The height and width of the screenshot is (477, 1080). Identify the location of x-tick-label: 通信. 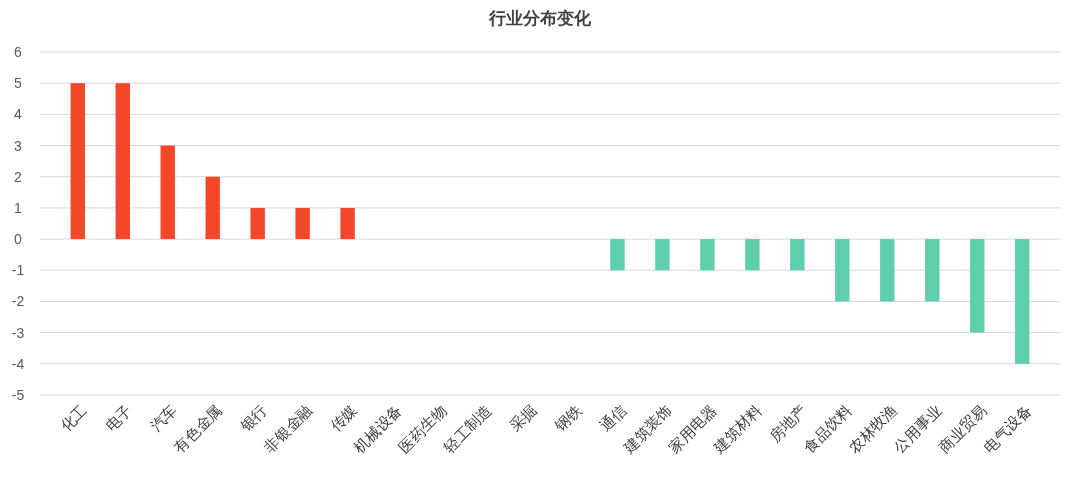
(613, 418).